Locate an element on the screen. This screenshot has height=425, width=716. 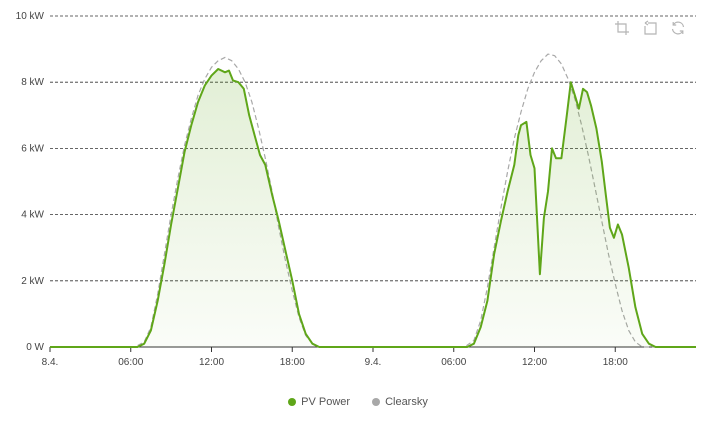
y-tick-label: 8 kW is located at coordinates (32, 82).